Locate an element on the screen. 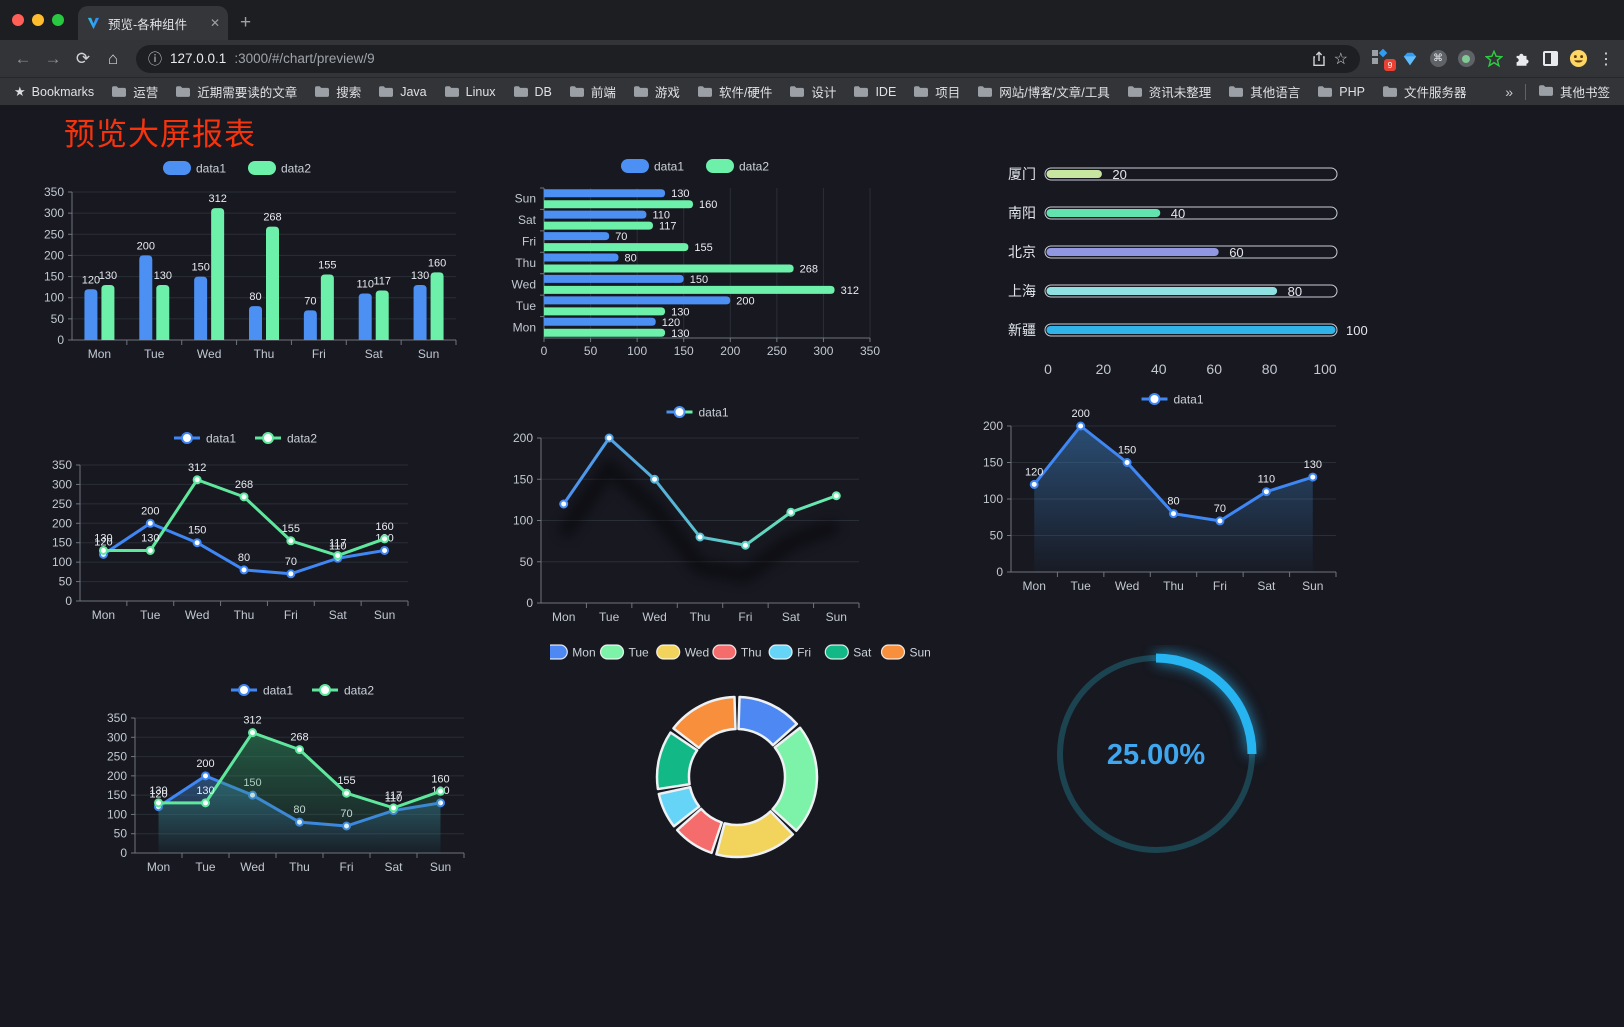 The height and width of the screenshot is (1027, 1624). url-host: 127.0.0.1 is located at coordinates (198, 58).